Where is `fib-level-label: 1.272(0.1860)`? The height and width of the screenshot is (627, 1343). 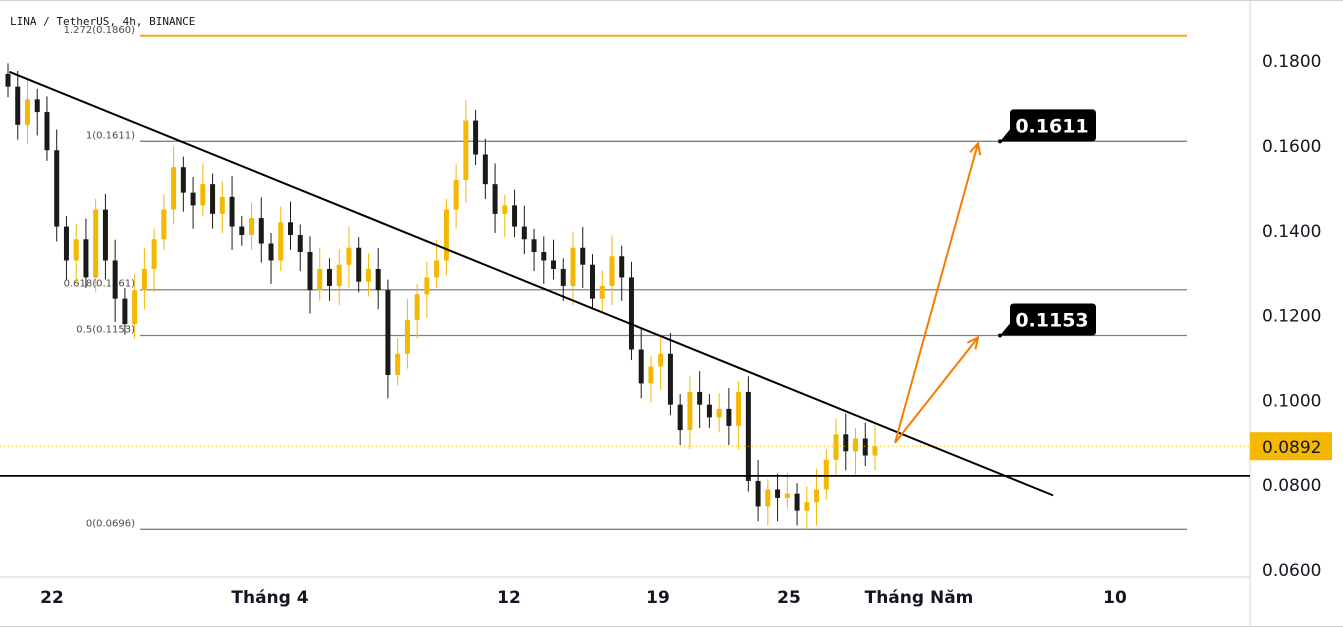 fib-level-label: 1.272(0.1860) is located at coordinates (100, 30).